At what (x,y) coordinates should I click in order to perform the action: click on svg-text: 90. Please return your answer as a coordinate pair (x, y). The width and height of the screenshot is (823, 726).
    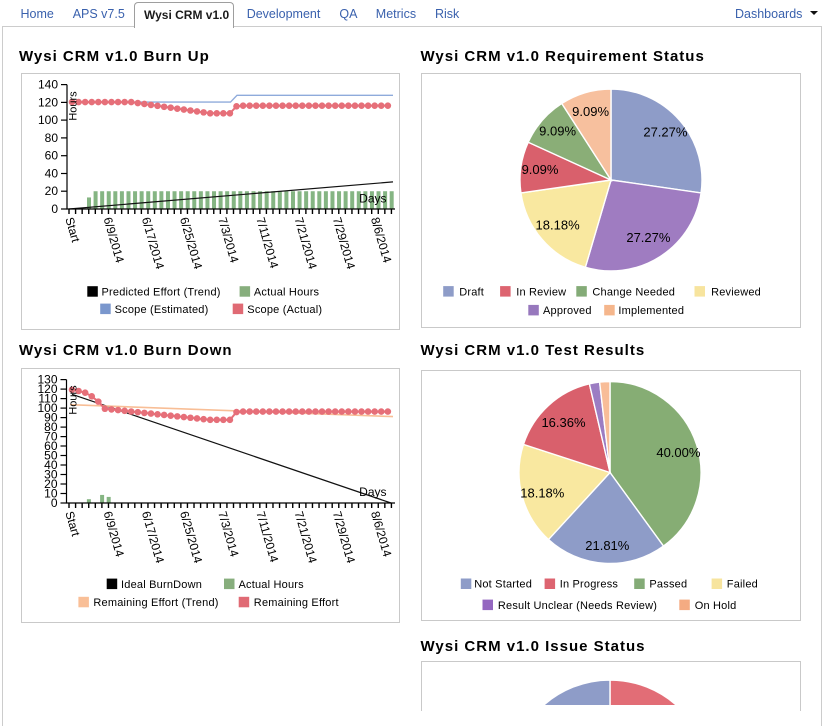
    Looking at the image, I should click on (51, 418).